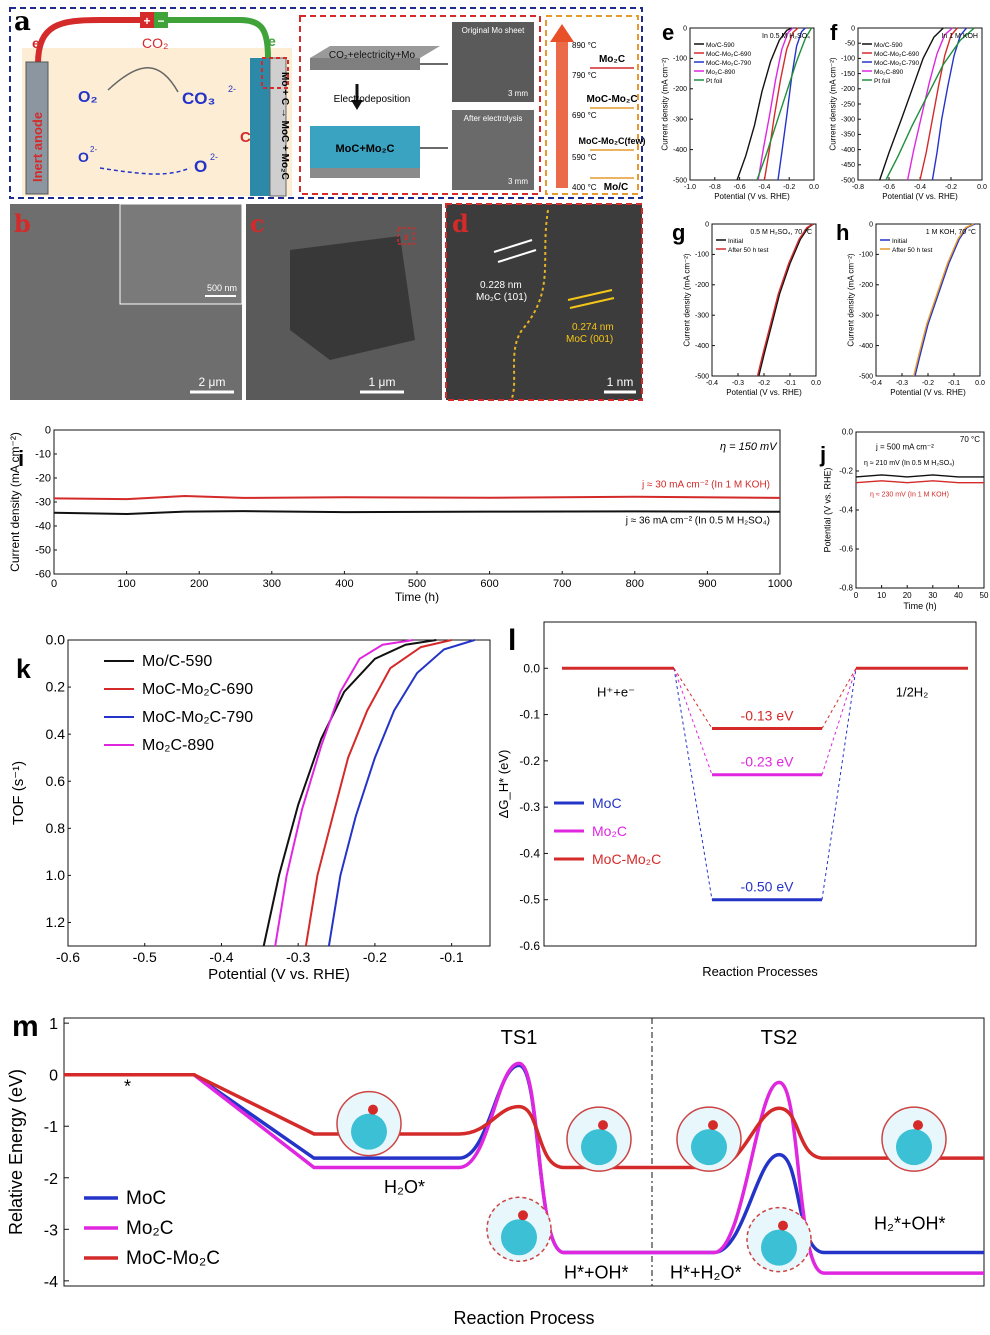 This screenshot has width=990, height=1335. Describe the element at coordinates (720, 45) in the screenshot. I see `legend-entry: Mo/C-590` at that location.